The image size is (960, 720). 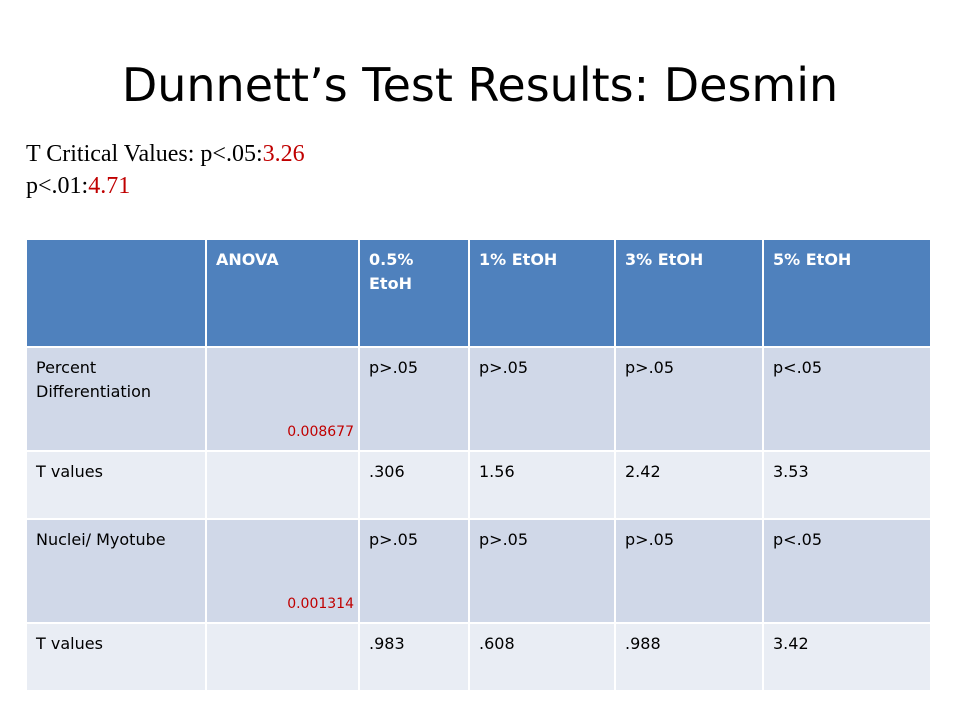 What do you see at coordinates (116, 571) in the screenshot?
I see `row-label: Nuclei/ Myotube` at bounding box center [116, 571].